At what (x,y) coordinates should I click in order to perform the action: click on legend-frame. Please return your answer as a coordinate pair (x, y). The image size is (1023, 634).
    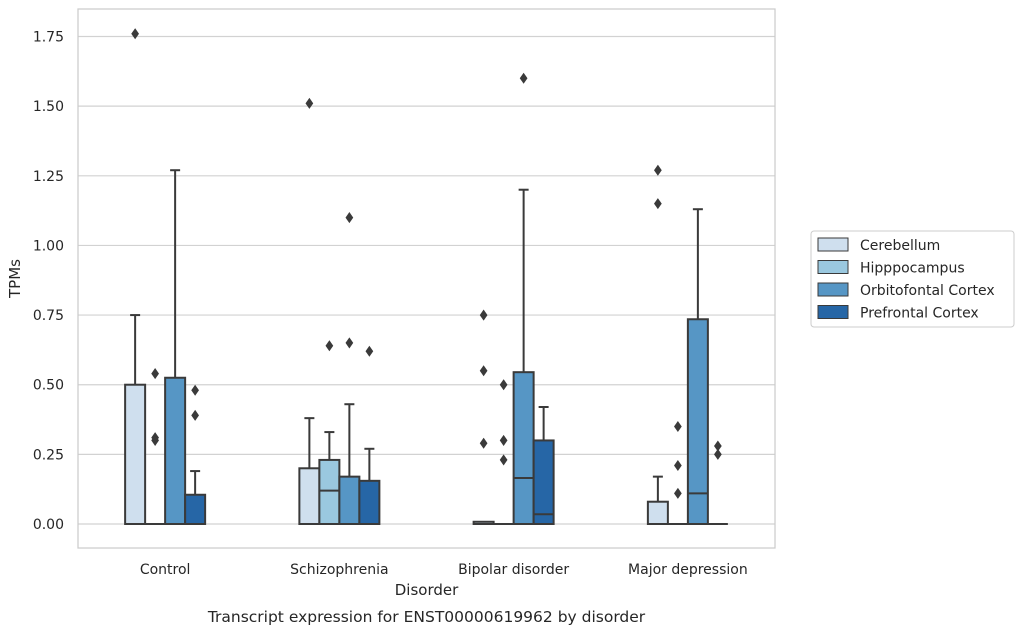
    Looking at the image, I should click on (912, 279).